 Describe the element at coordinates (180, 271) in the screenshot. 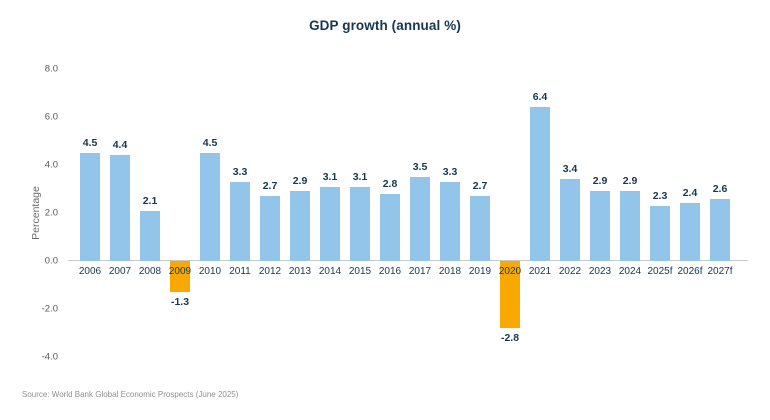

I see `x-tick-label-2009: 2009` at that location.